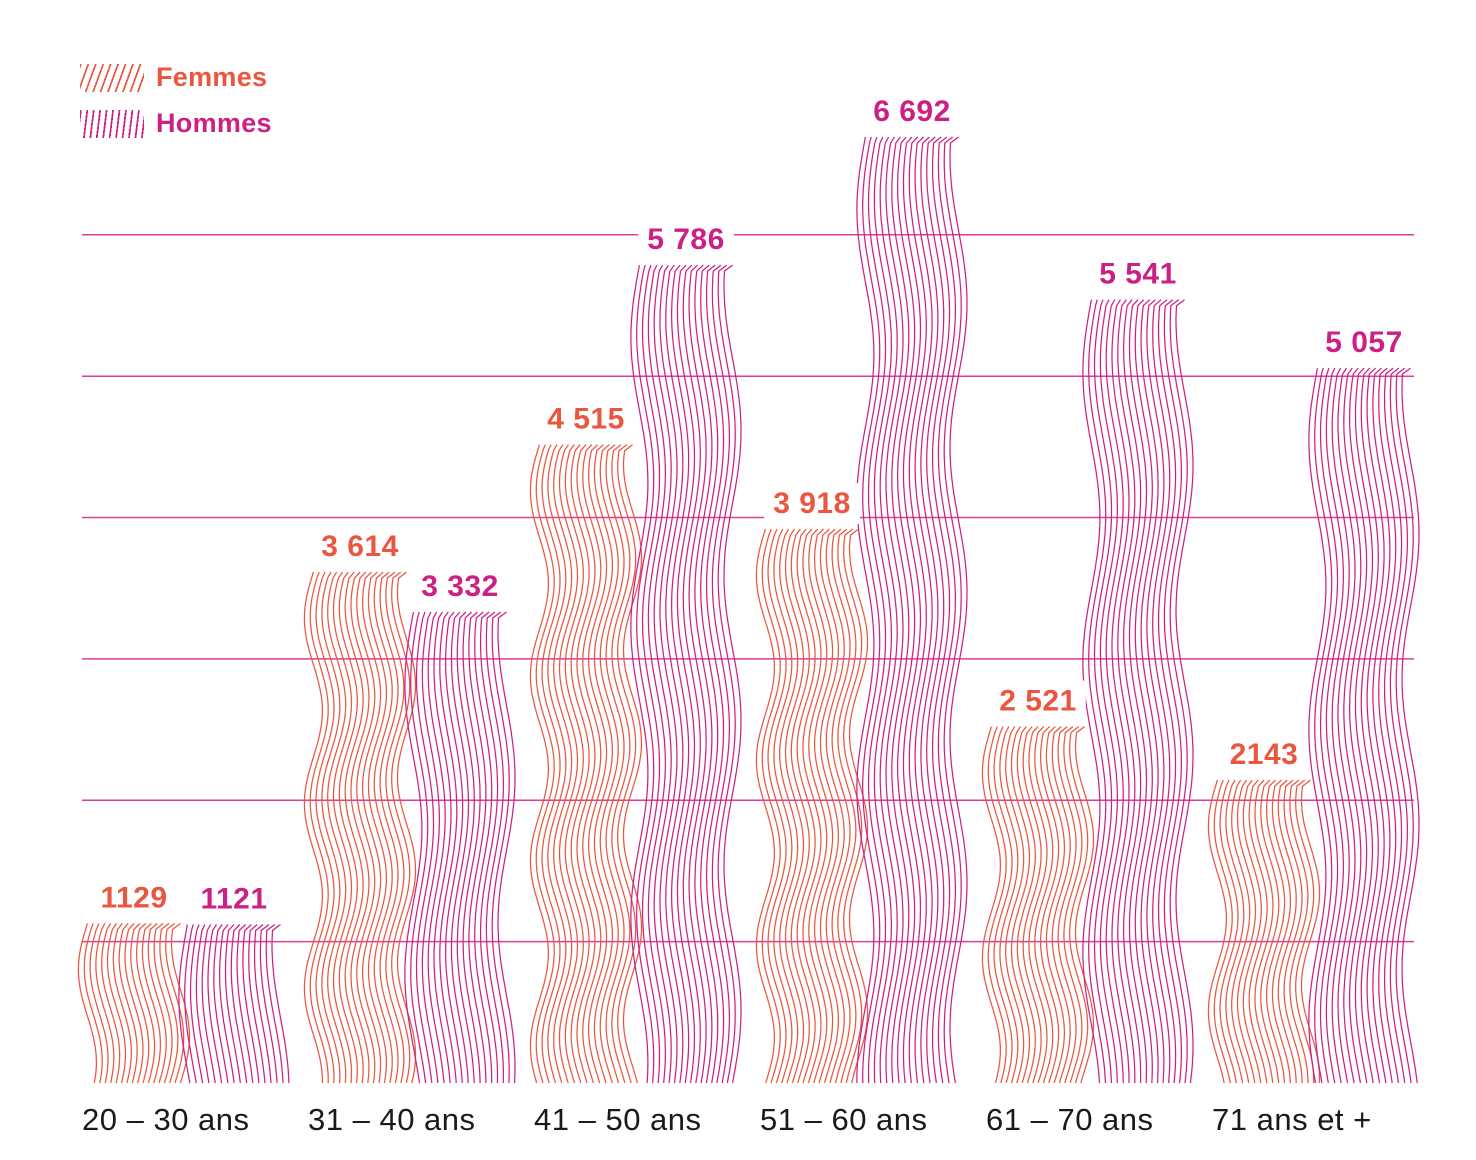 This screenshot has width=1476, height=1160. Describe the element at coordinates (360, 546) in the screenshot. I see `value-label-femmes-1: 3 614` at that location.